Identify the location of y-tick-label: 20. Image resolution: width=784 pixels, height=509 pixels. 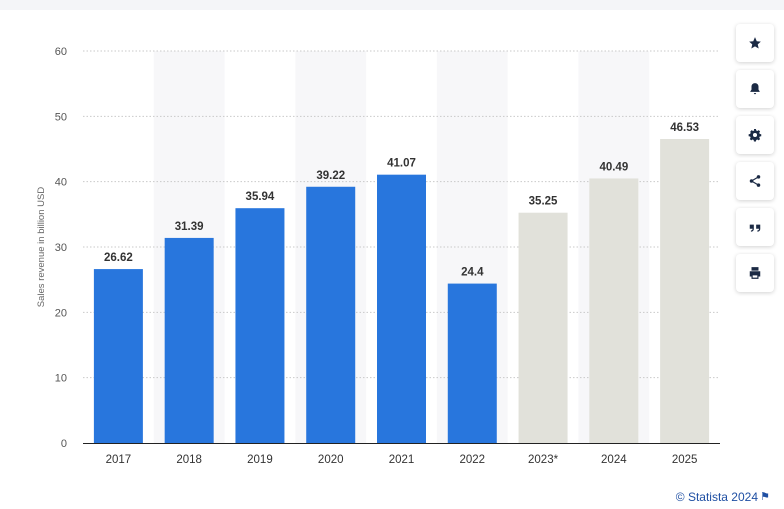
(61, 313).